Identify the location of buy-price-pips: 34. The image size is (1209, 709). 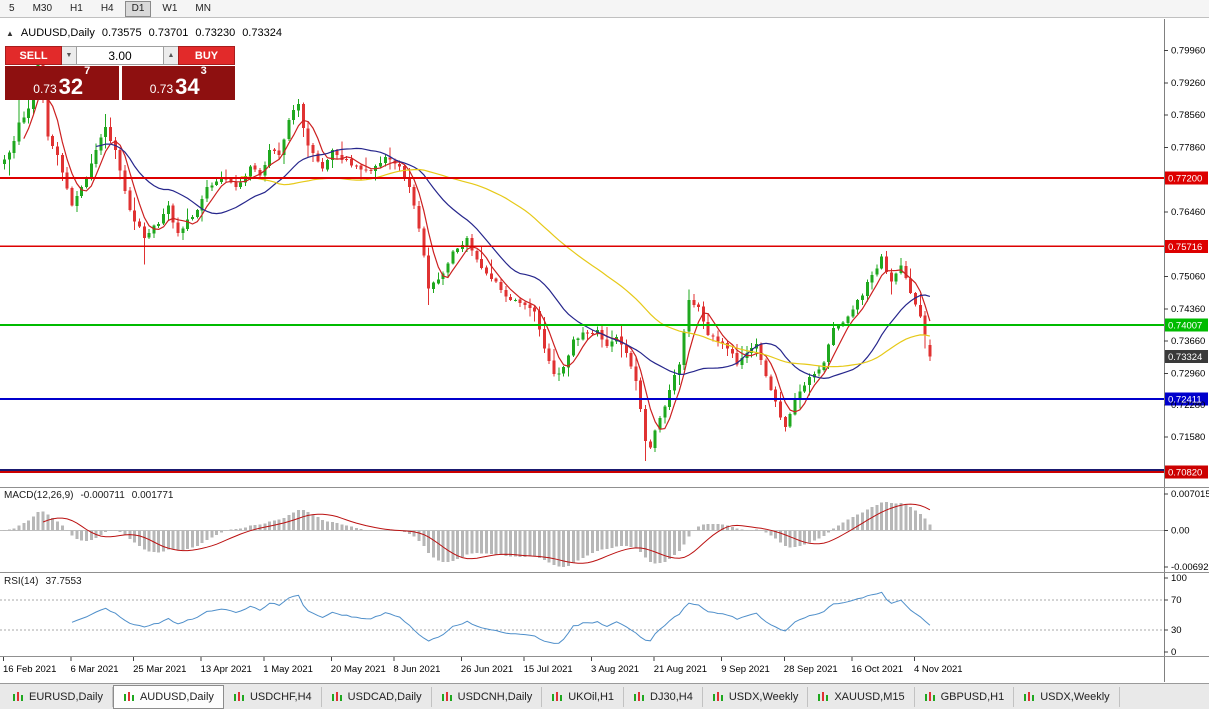
(187, 87).